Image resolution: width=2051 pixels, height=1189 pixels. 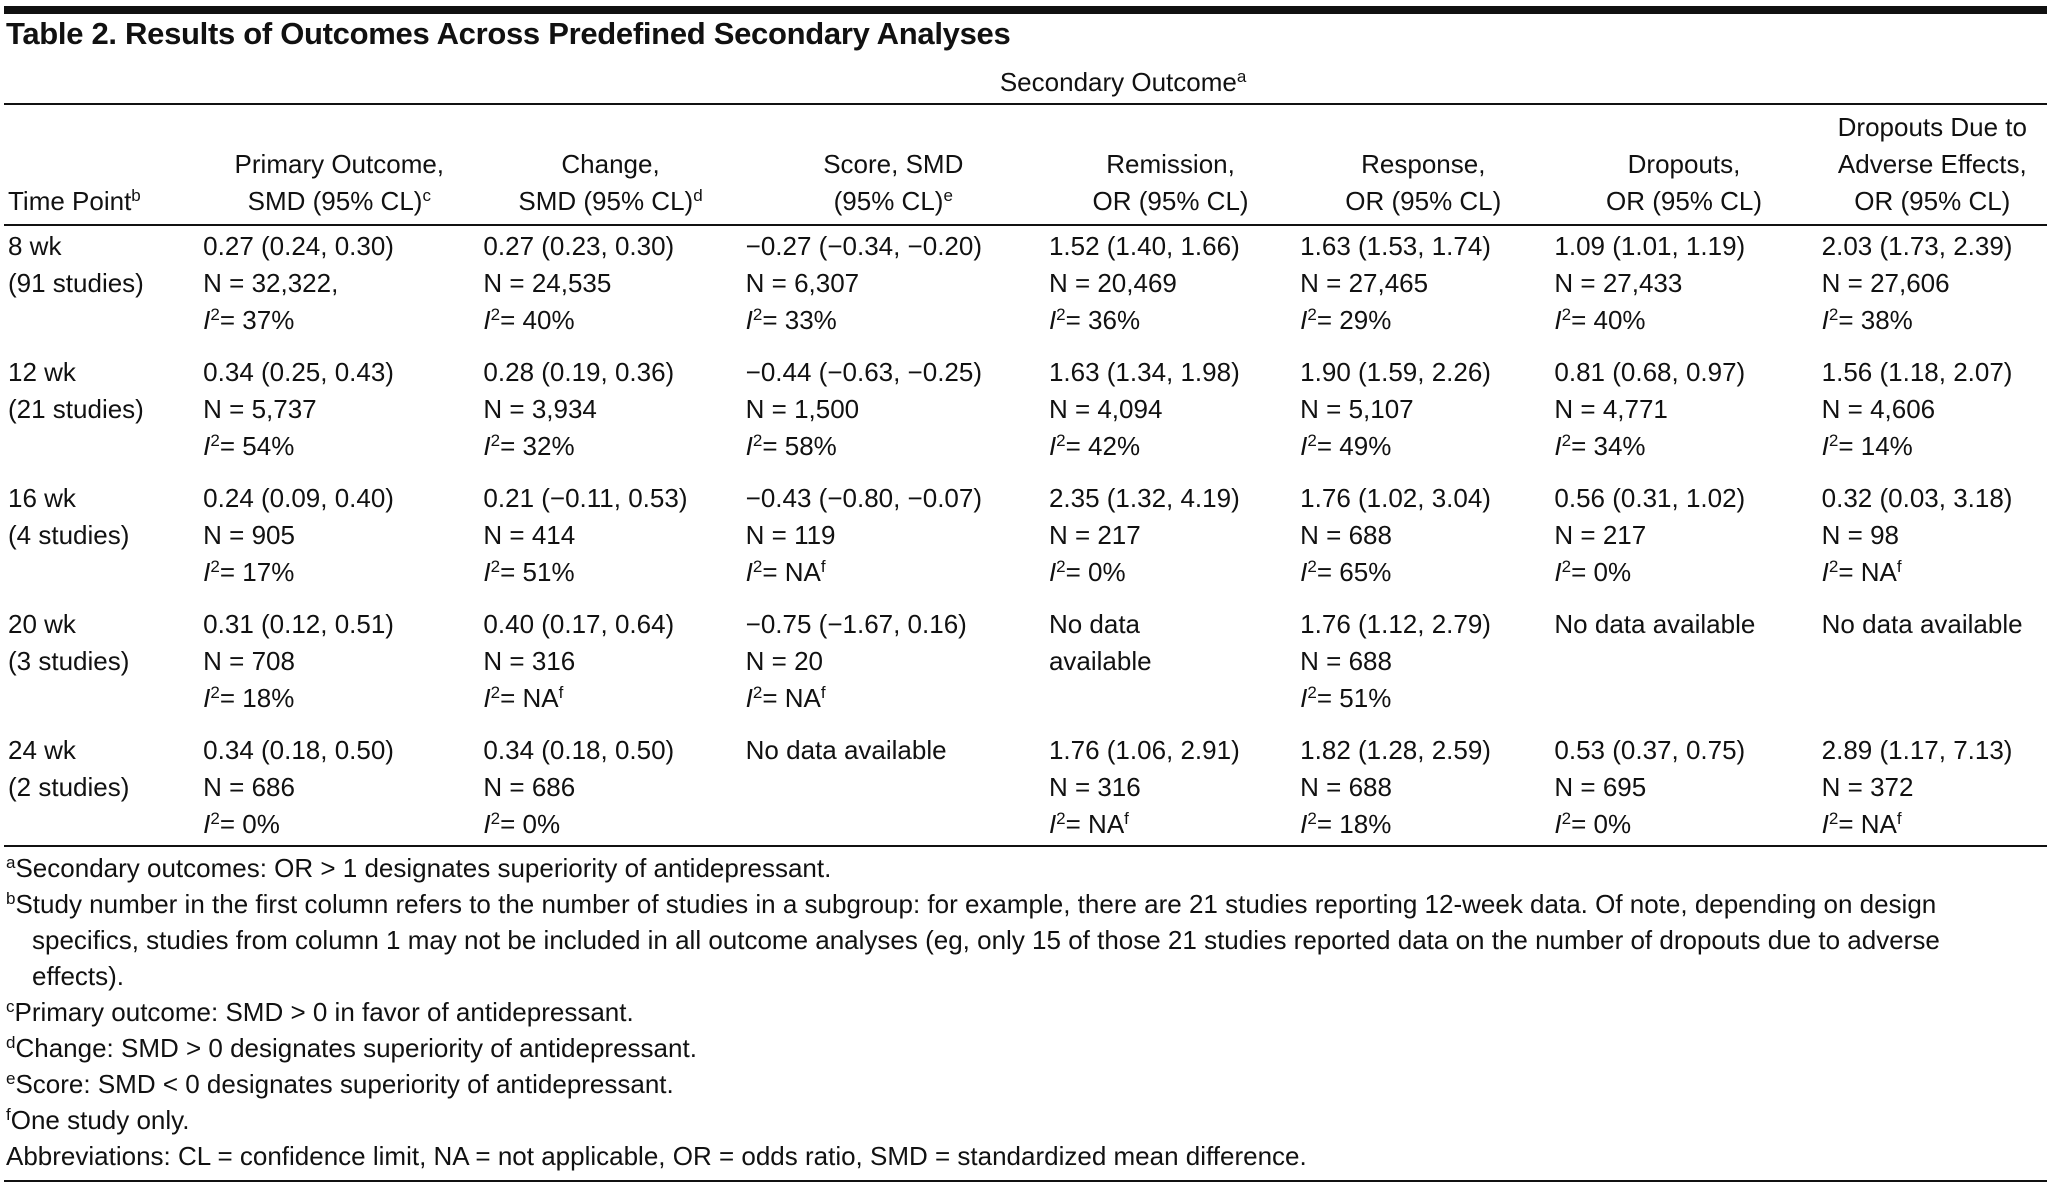 What do you see at coordinates (1354, 572) in the screenshot?
I see `i2-value: = 65%` at bounding box center [1354, 572].